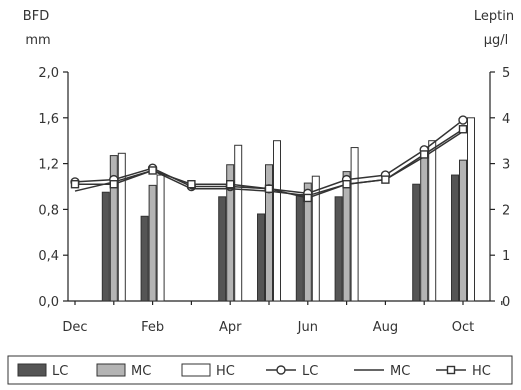  What do you see at coordinates (463, 120) in the screenshot?
I see `point-lc` at bounding box center [463, 120].